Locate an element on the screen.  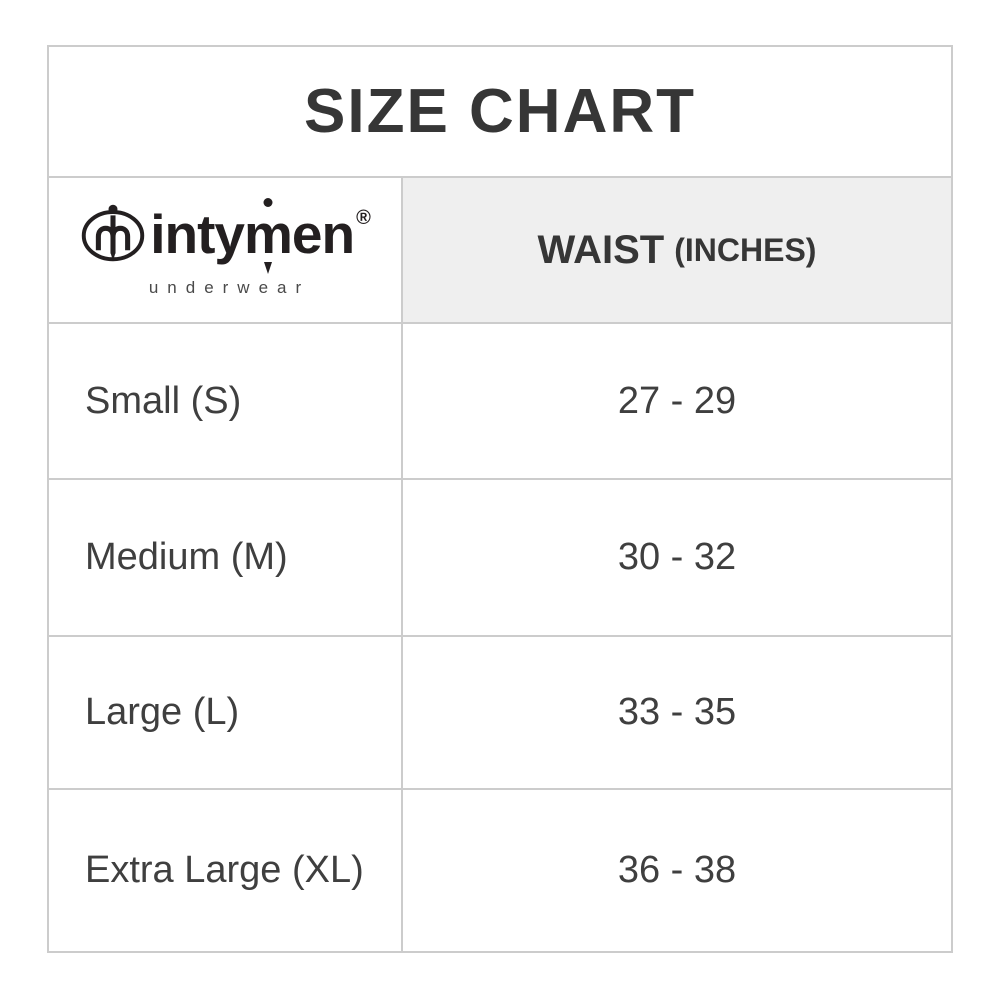
waist-header-unit: (INCHES) is located at coordinates (745, 249).